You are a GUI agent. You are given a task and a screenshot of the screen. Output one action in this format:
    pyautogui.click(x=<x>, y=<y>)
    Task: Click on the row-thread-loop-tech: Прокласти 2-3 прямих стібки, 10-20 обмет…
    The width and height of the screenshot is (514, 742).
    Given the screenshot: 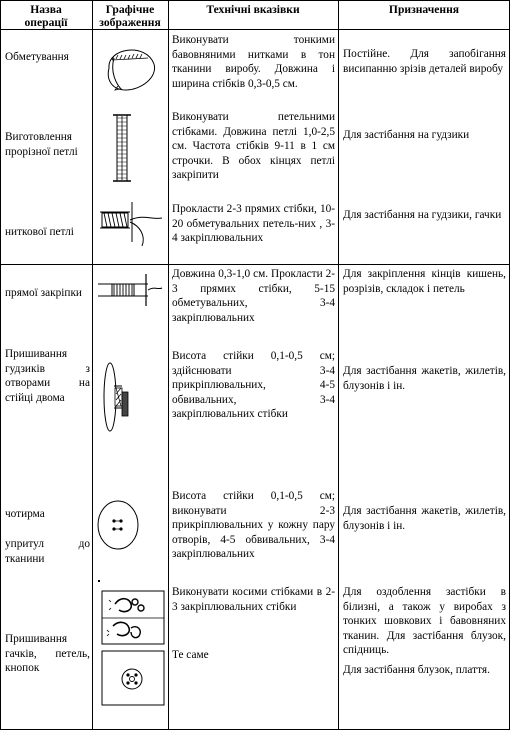 What is the action you would take?
    pyautogui.click(x=253, y=223)
    